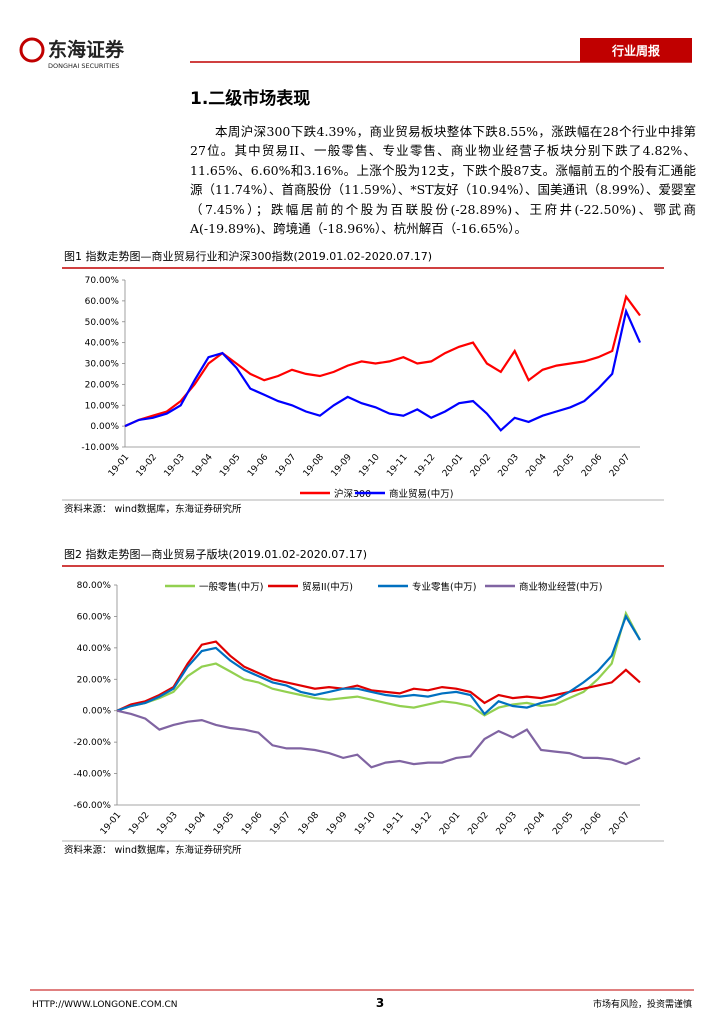  What do you see at coordinates (105, 1005) in the screenshot?
I see `footer-url: HTTP://WWW.LONGONE.COM.CN` at bounding box center [105, 1005].